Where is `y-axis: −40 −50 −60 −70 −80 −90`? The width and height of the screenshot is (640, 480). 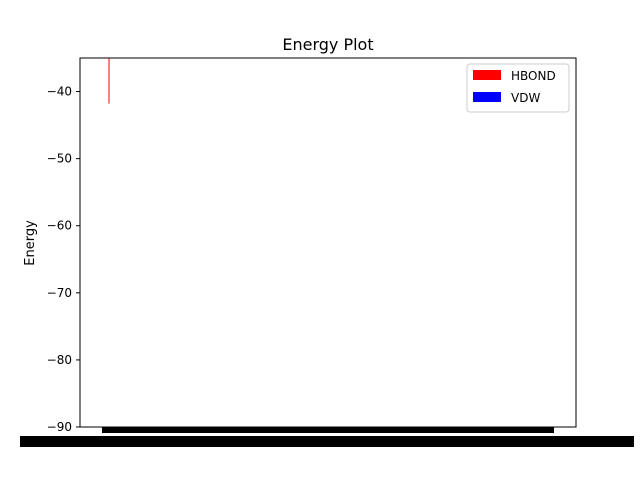 y-axis: −40 −50 −60 −70 −80 −90 is located at coordinates (63, 259).